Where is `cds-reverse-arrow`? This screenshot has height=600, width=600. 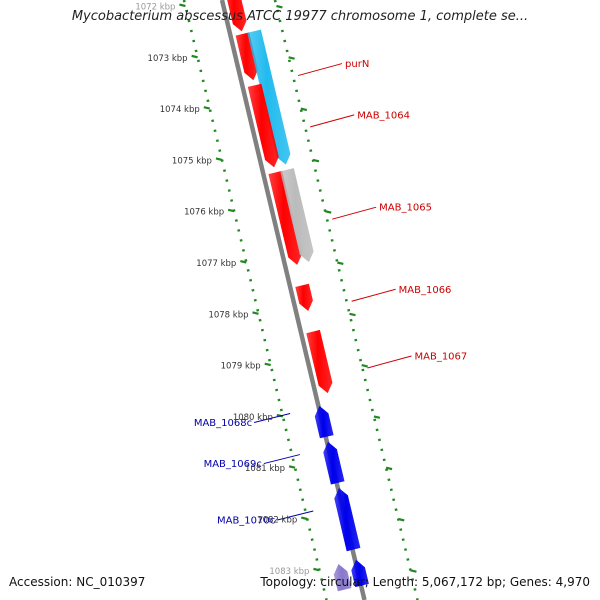 cds-reverse-arrow is located at coordinates (342, 578).